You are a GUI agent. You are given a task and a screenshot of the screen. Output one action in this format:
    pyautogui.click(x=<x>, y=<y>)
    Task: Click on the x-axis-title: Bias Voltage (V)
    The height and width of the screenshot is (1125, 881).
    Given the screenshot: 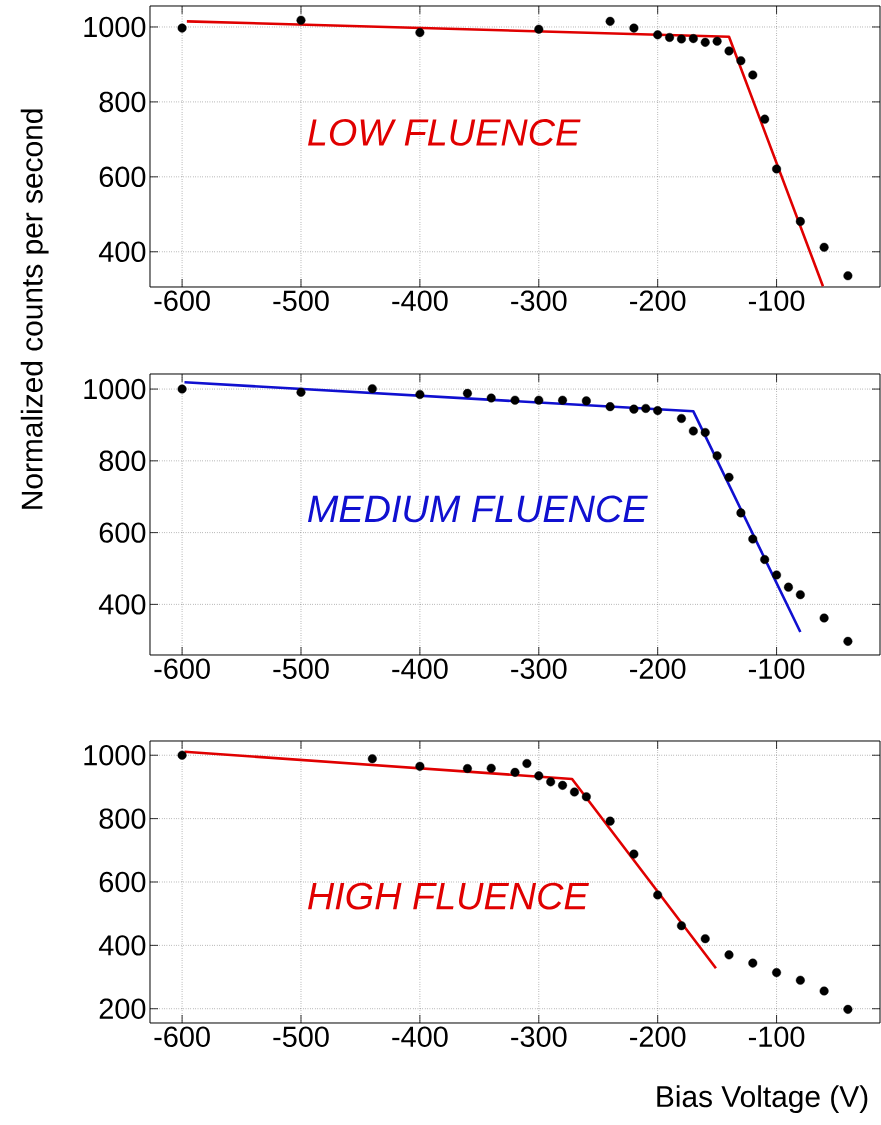 What is the action you would take?
    pyautogui.click(x=762, y=1099)
    